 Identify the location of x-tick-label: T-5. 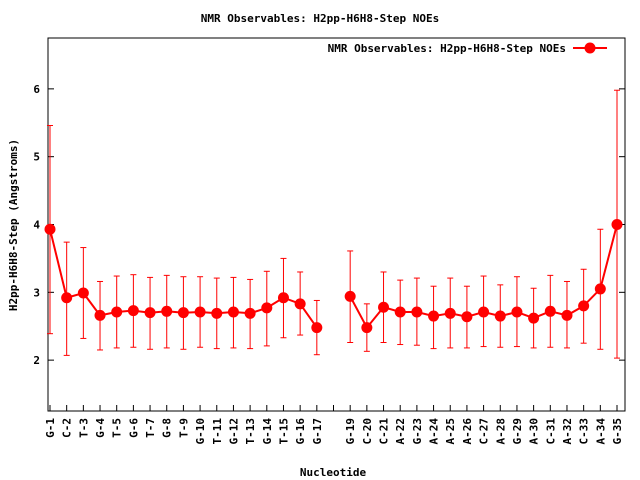
(117, 428).